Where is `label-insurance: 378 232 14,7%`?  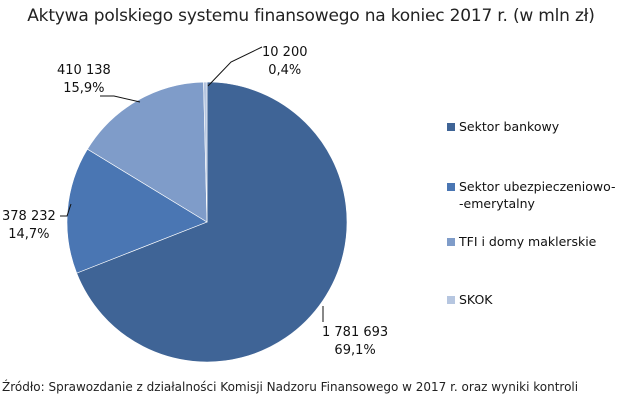 label-insurance: 378 232 14,7% is located at coordinates (29, 225).